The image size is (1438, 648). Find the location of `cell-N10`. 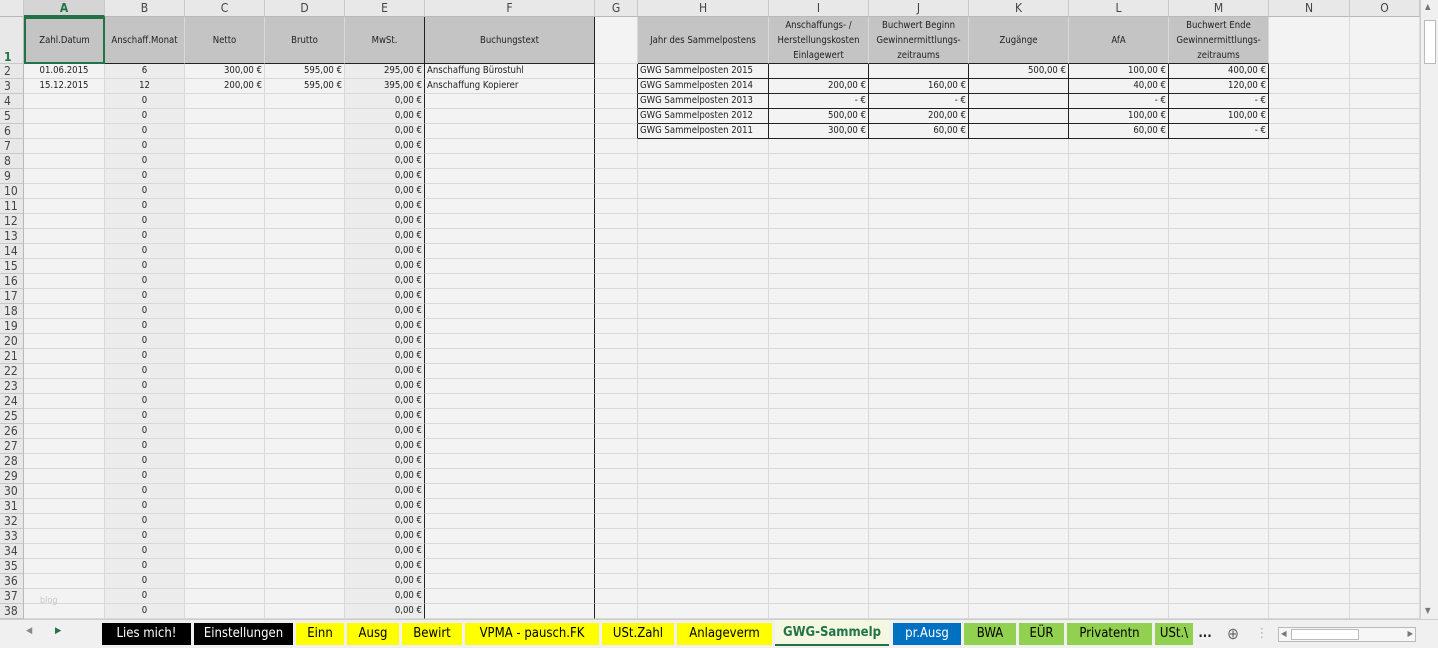

cell-N10 is located at coordinates (1309, 191).